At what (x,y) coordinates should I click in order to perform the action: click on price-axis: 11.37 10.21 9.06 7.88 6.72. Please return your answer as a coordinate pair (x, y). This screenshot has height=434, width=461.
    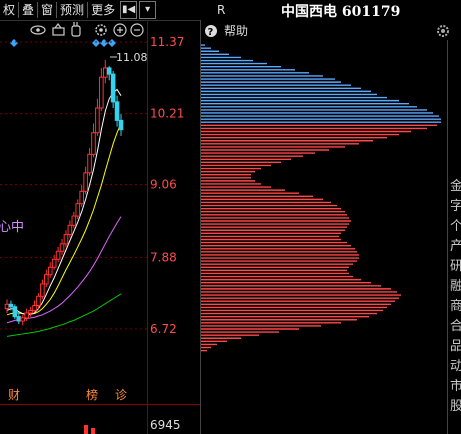
    Looking at the image, I should click on (167, 185).